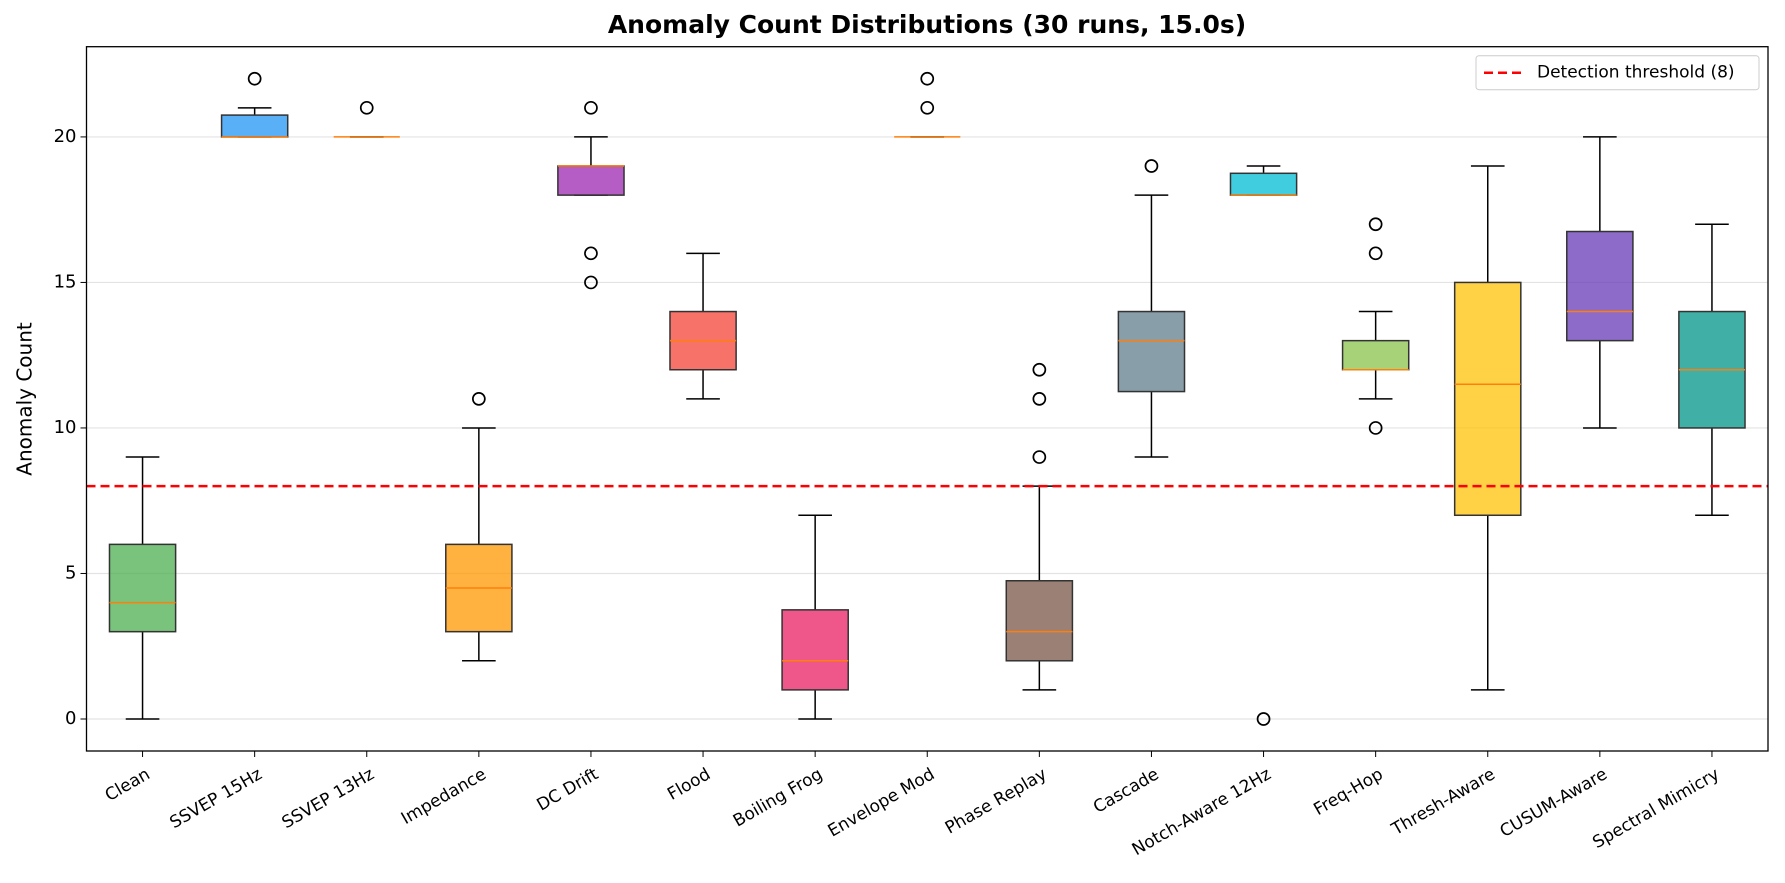 This screenshot has height=883, width=1785. Describe the element at coordinates (65, 427) in the screenshot. I see `y-tick-label: 10` at that location.